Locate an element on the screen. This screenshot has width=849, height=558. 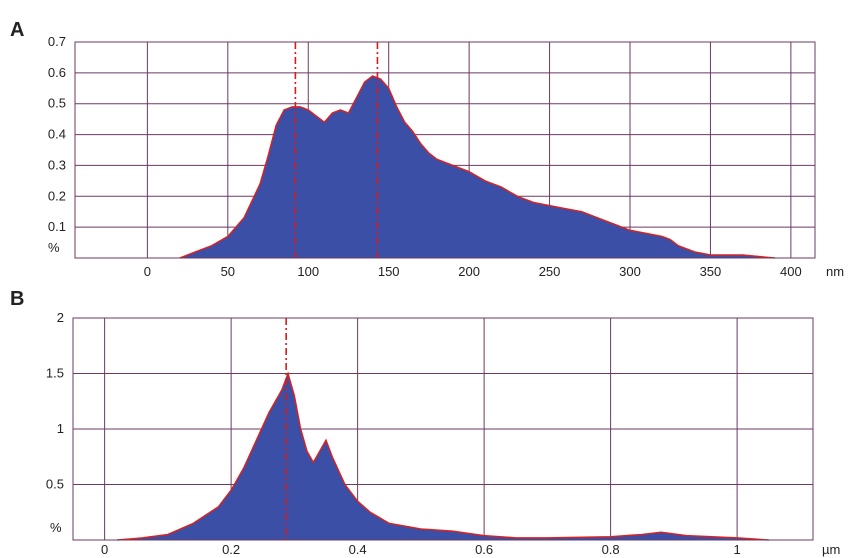
panel-a-x-tick-label-2: 100 is located at coordinates (308, 271).